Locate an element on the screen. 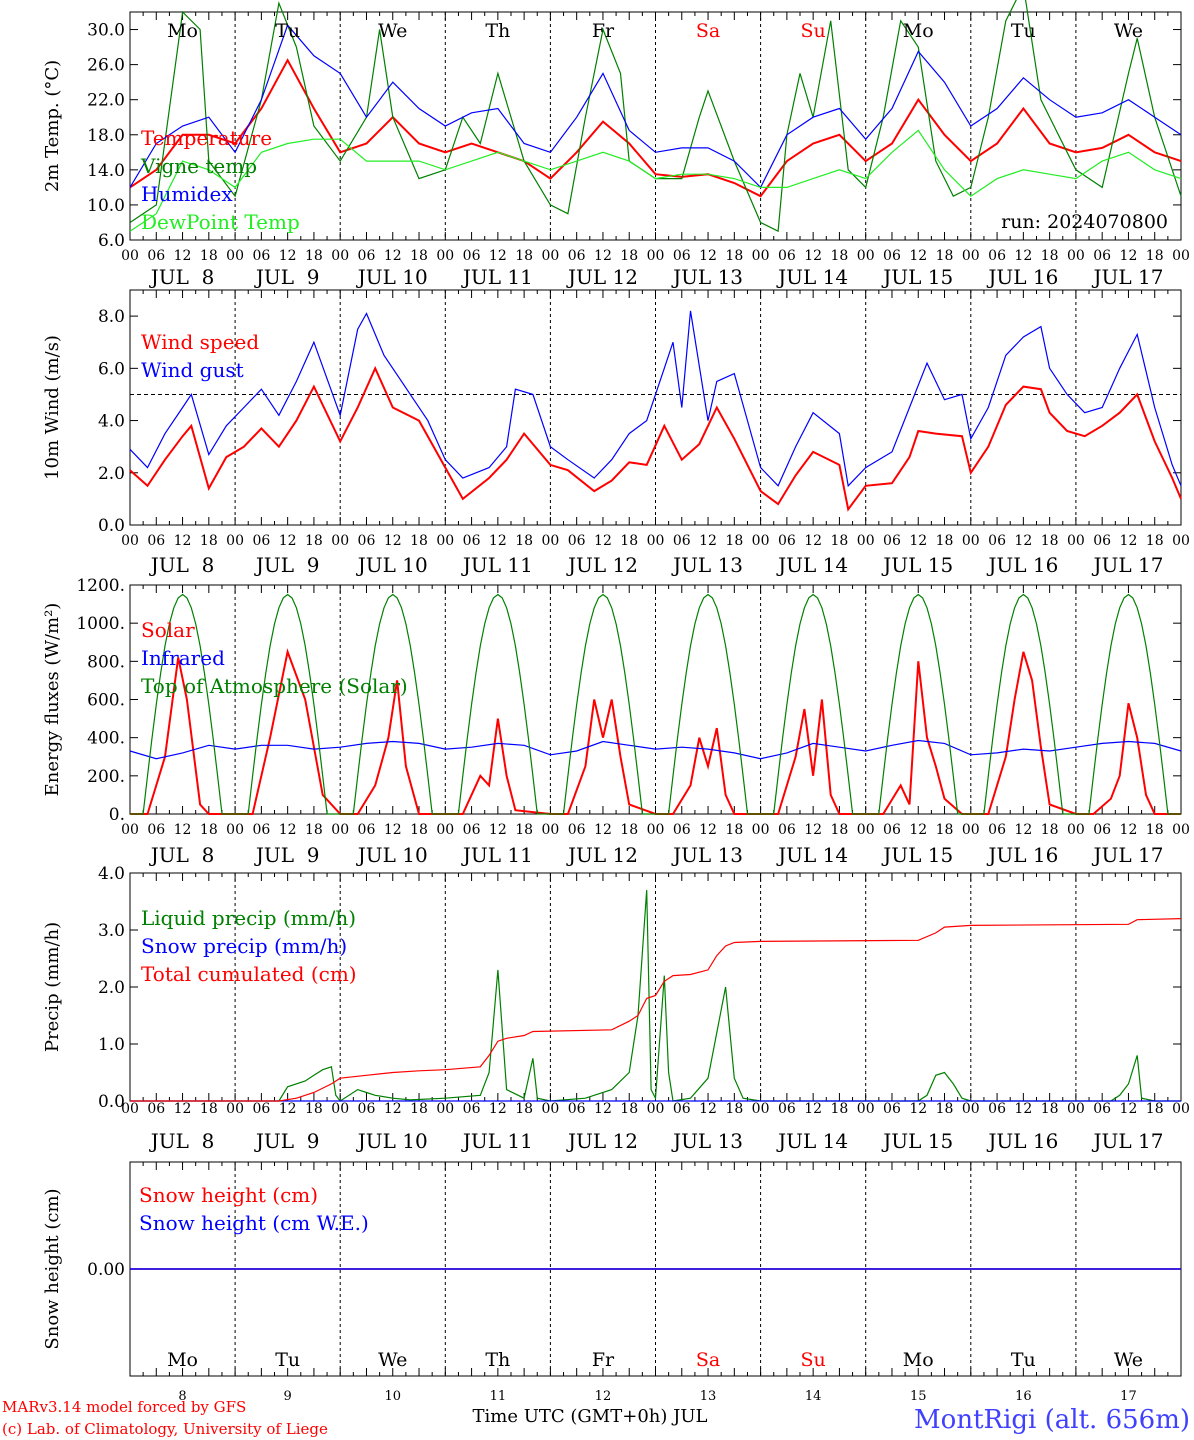 This screenshot has height=1440, width=1194. series-infrared is located at coordinates (655, 749).